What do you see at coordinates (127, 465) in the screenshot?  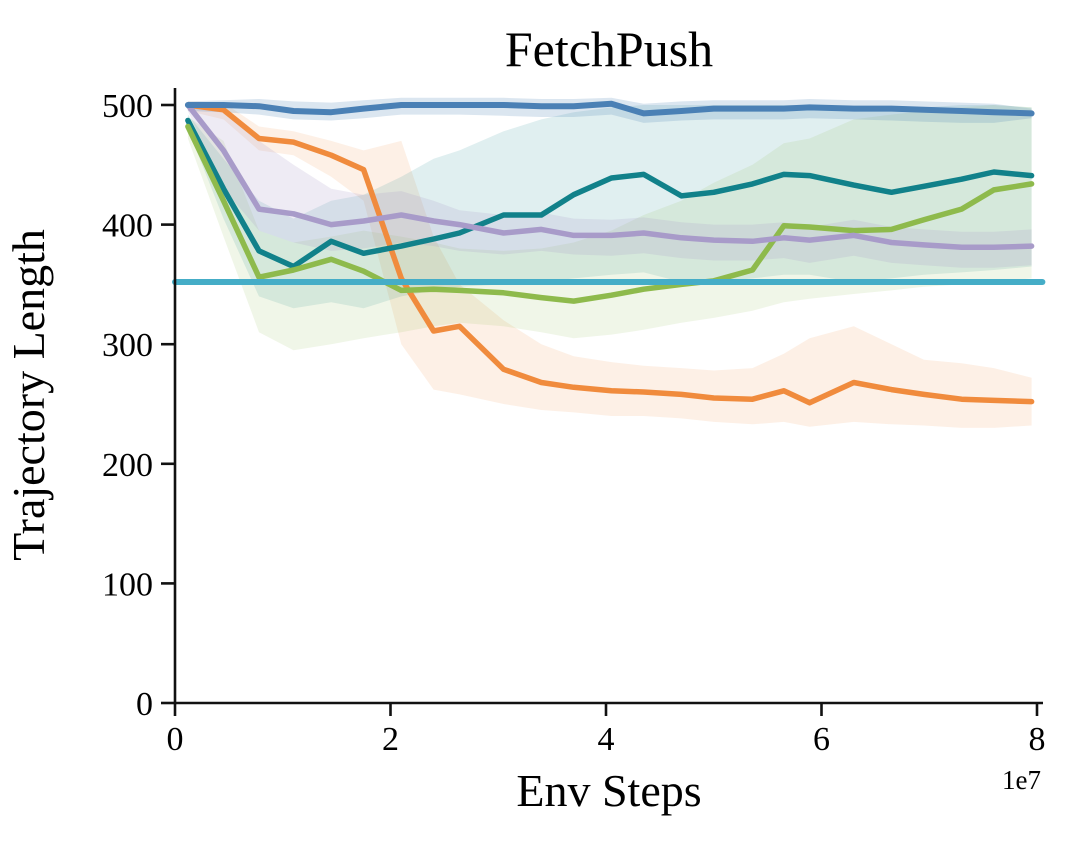 I see `y-tick-label: 200` at bounding box center [127, 465].